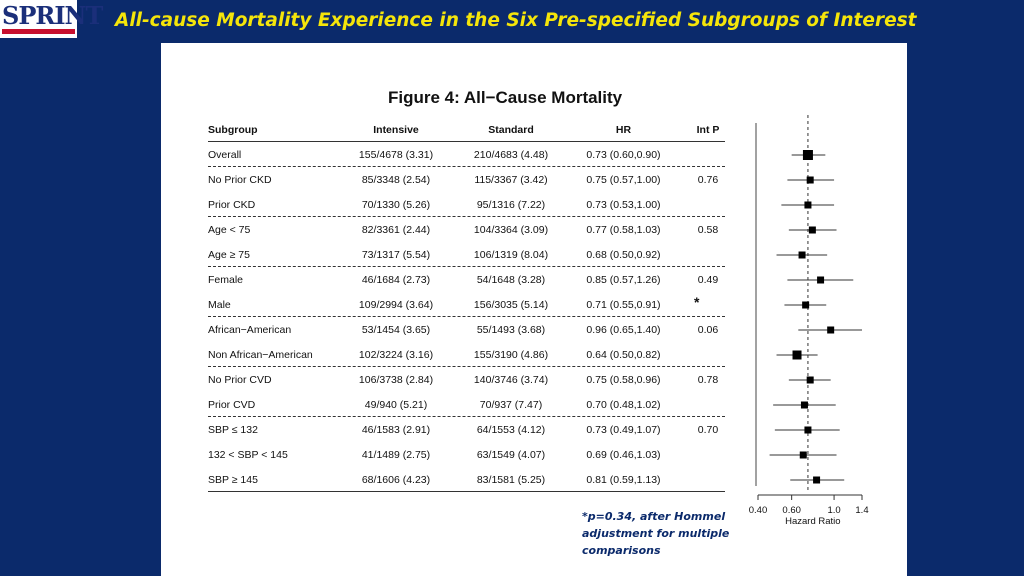 Image resolution: width=1024 pixels, height=576 pixels. Describe the element at coordinates (250, 330) in the screenshot. I see `row-subgroup: African−American` at that location.